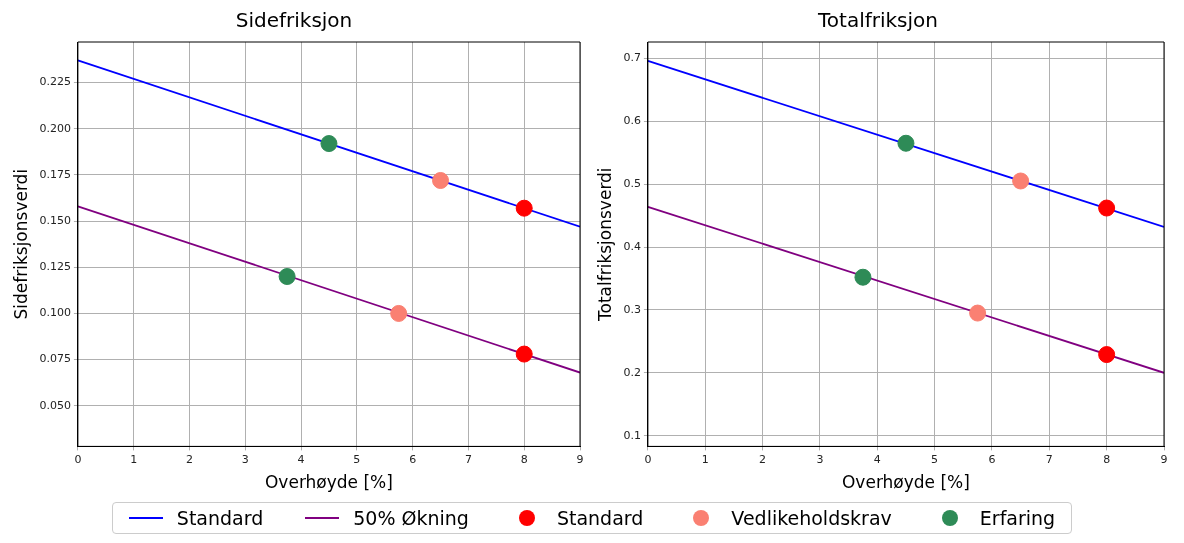 The height and width of the screenshot is (543, 1184). Describe the element at coordinates (632, 372) in the screenshot. I see `y-tick-label: 0.2` at that location.